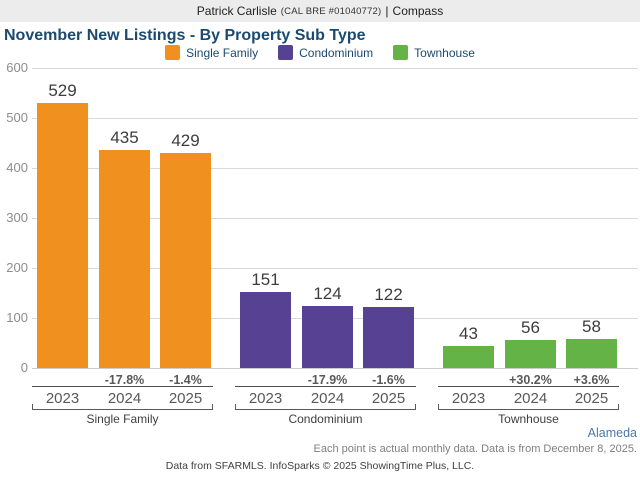  What do you see at coordinates (591, 380) in the screenshot?
I see `pct-change-label: +3.6%` at bounding box center [591, 380].